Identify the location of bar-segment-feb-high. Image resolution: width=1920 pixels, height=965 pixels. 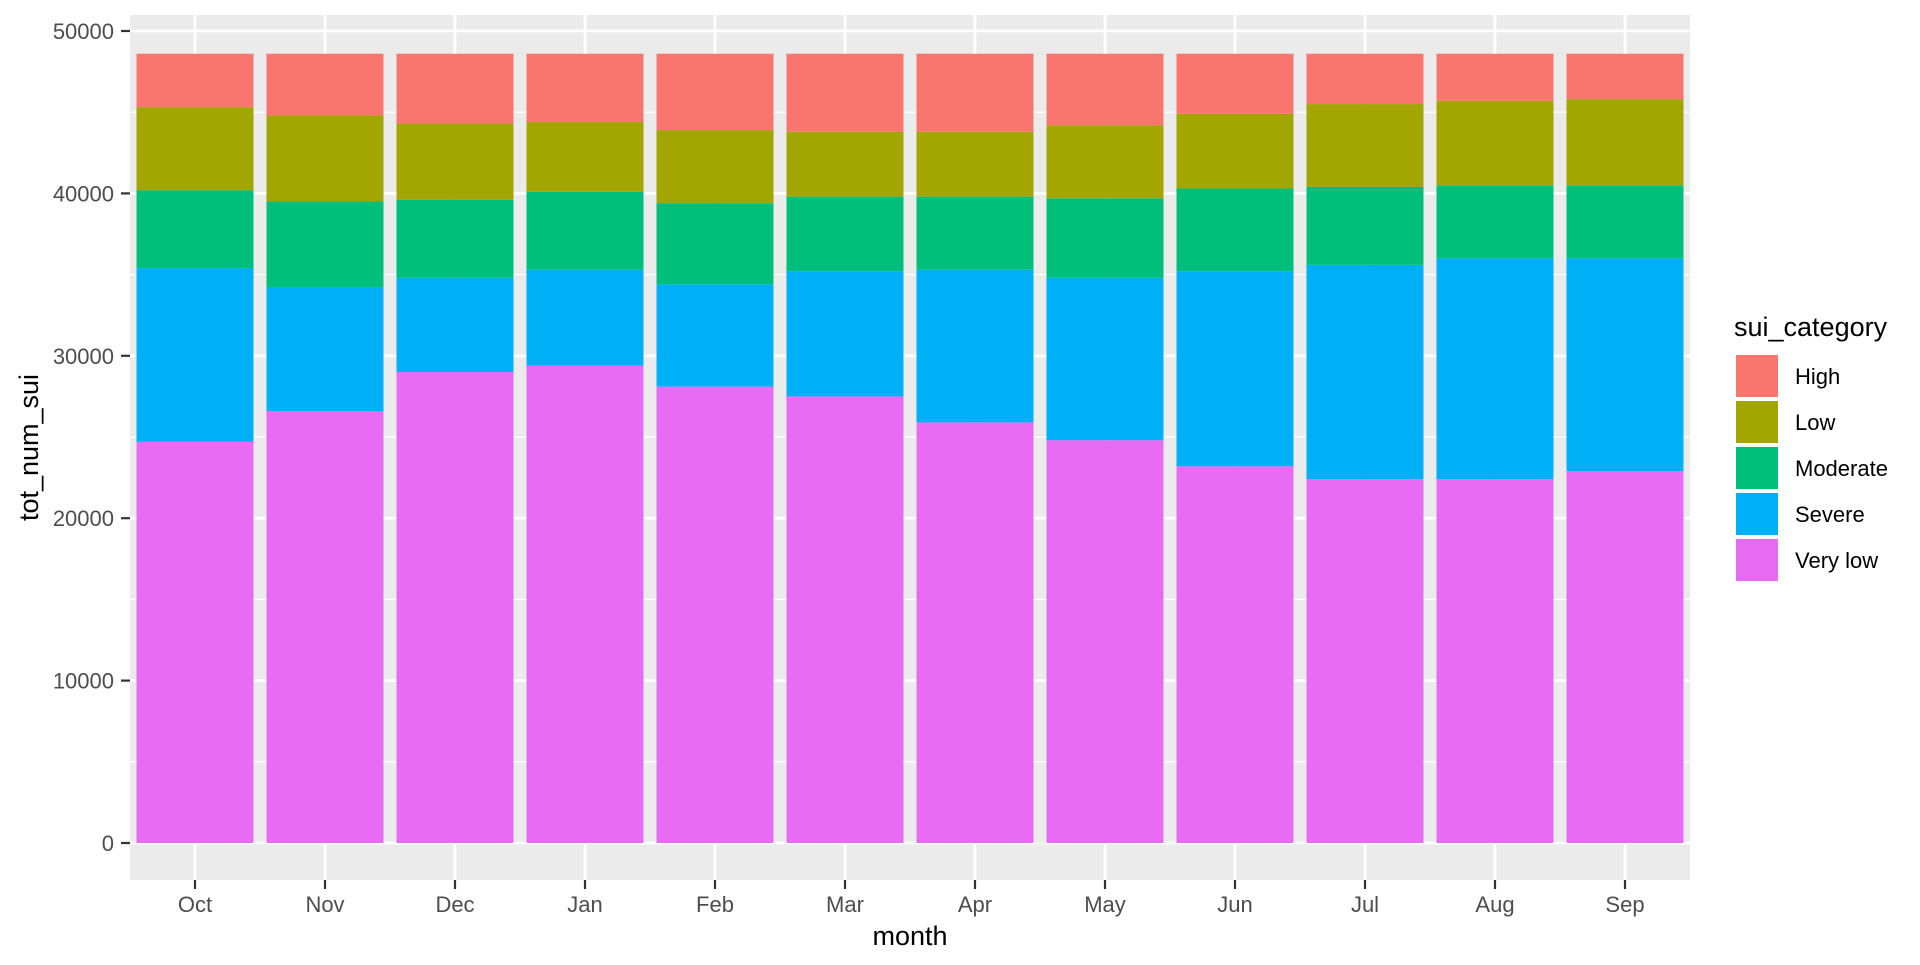
(715, 92).